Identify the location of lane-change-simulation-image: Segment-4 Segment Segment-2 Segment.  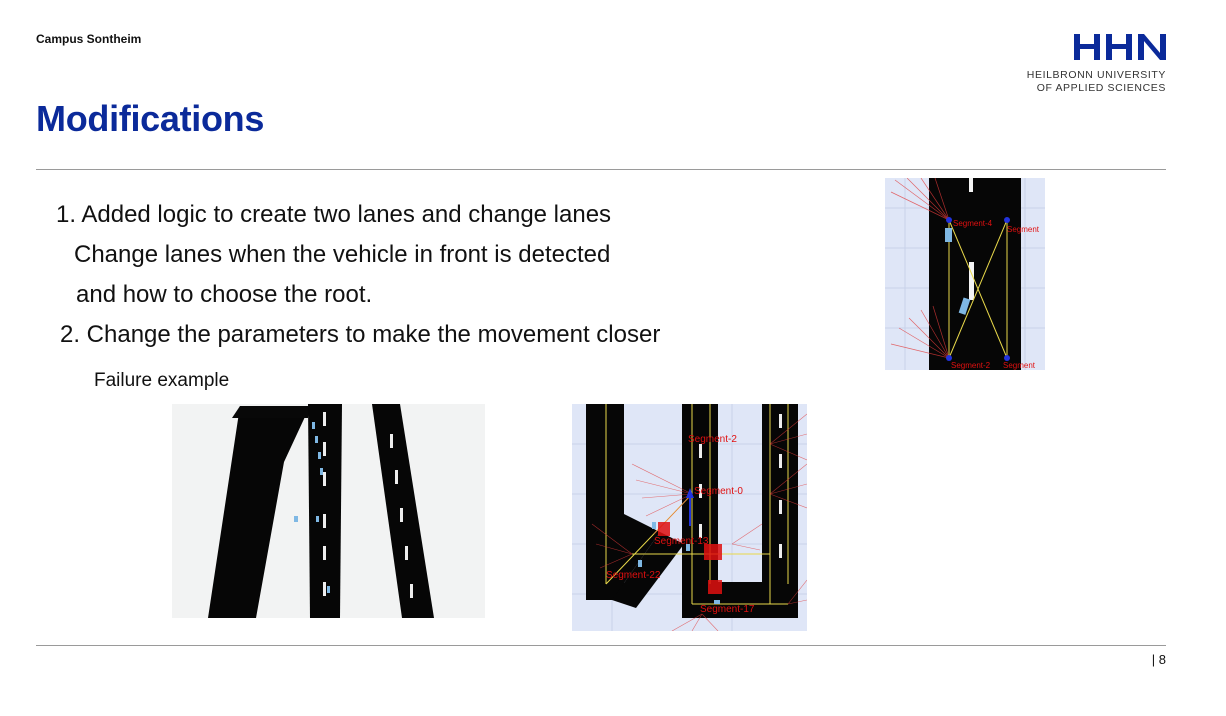
(965, 274).